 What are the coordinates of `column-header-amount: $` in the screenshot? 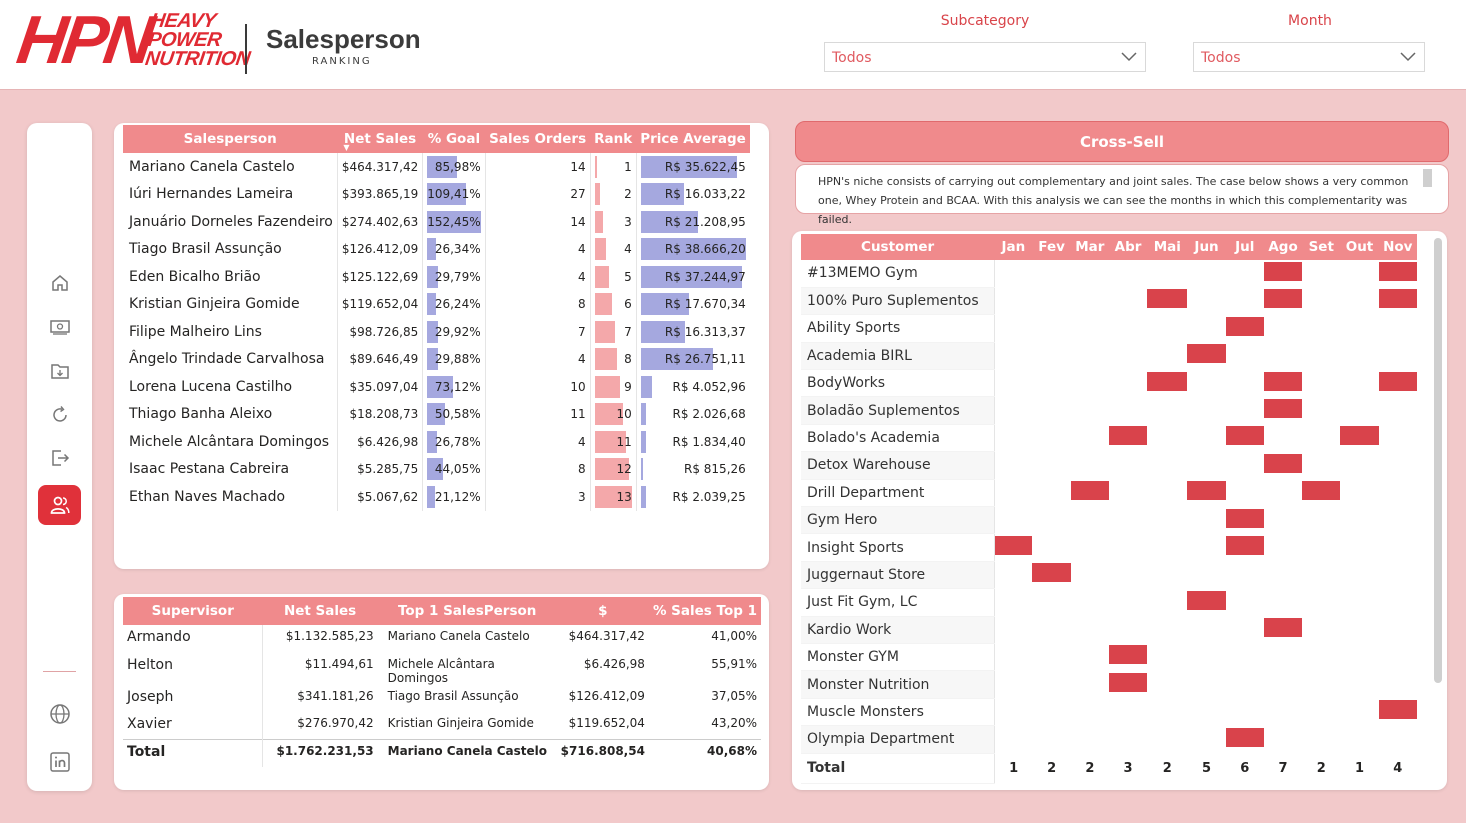 It's located at (602, 611).